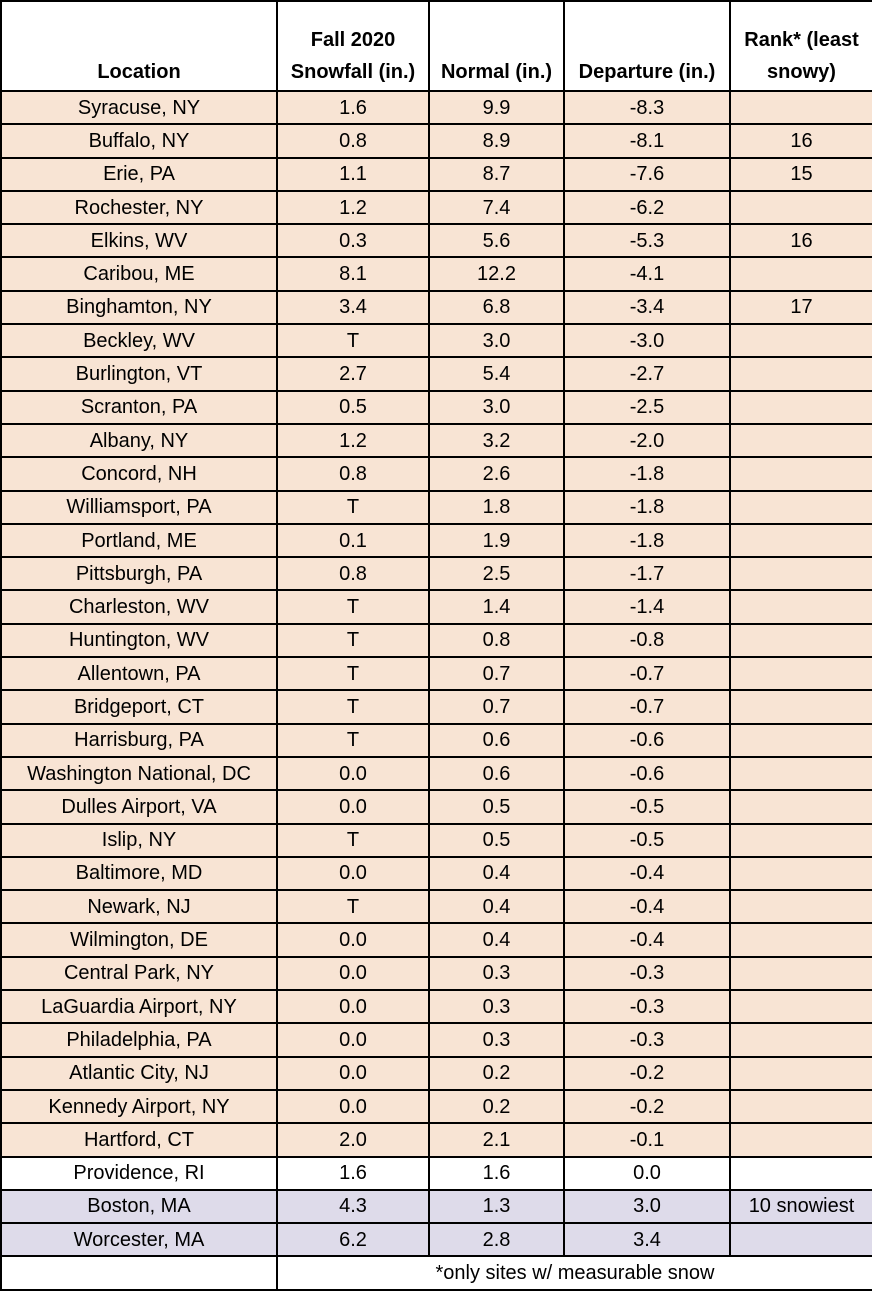  I want to click on departure-cell: -0.6, so click(647, 740).